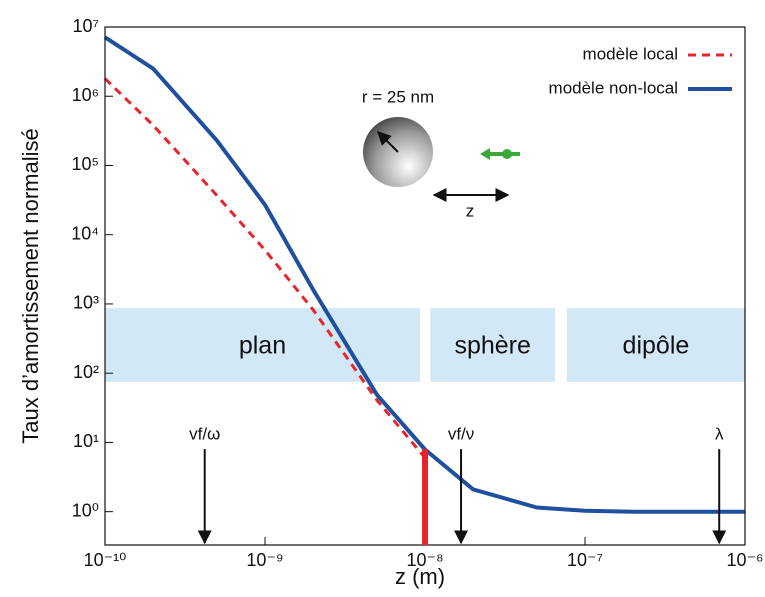 This screenshot has height=597, width=765. I want to click on radius-arrow, so click(388, 142).